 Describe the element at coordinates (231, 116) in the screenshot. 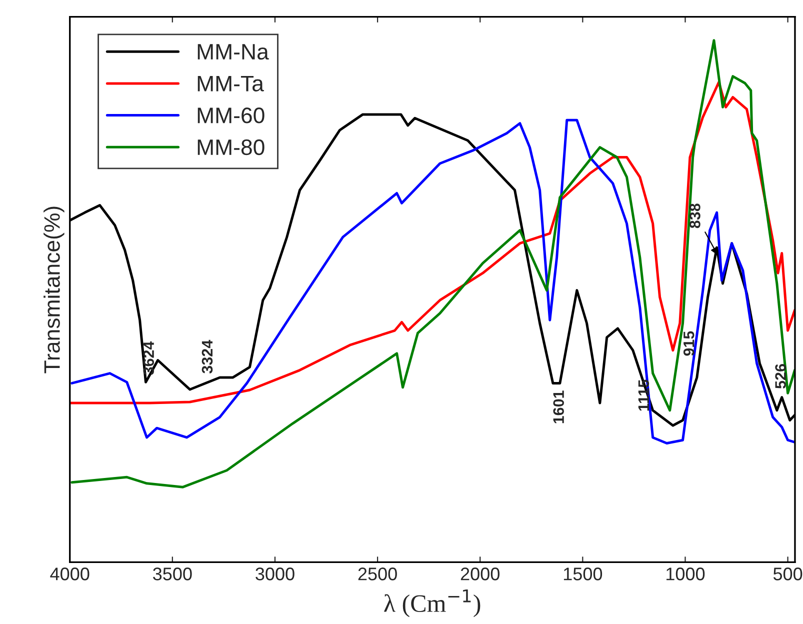

I see `legend-label: MM-60` at that location.